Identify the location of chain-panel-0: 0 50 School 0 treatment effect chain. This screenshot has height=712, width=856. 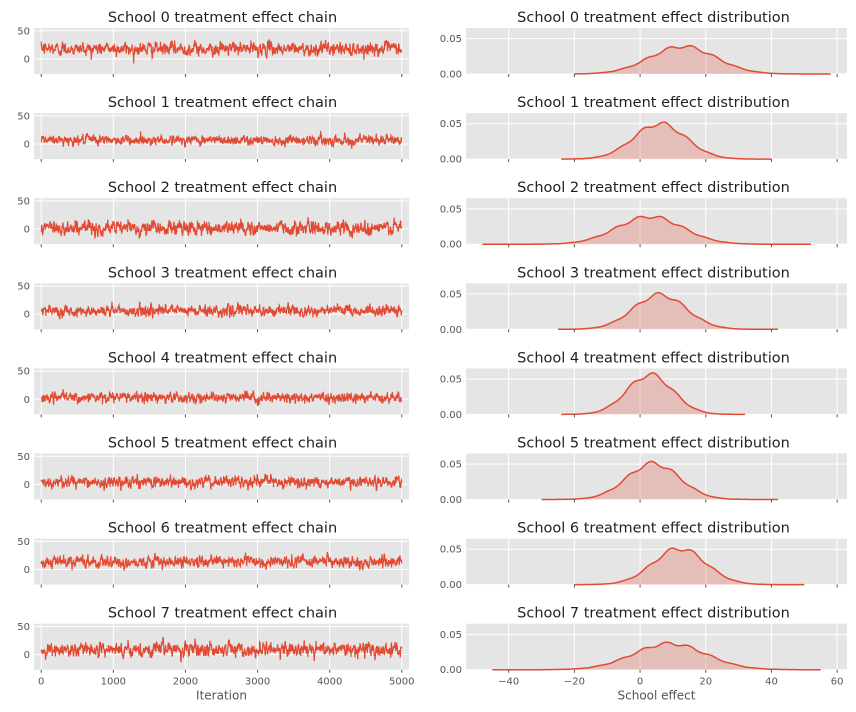
(213, 43).